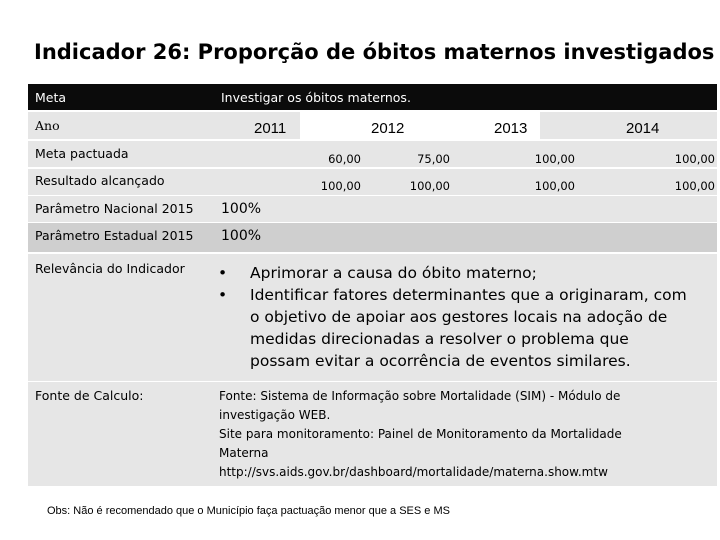 The image size is (720, 540). What do you see at coordinates (316, 97) in the screenshot?
I see `meta-value: Investigar os óbitos maternos.` at bounding box center [316, 97].